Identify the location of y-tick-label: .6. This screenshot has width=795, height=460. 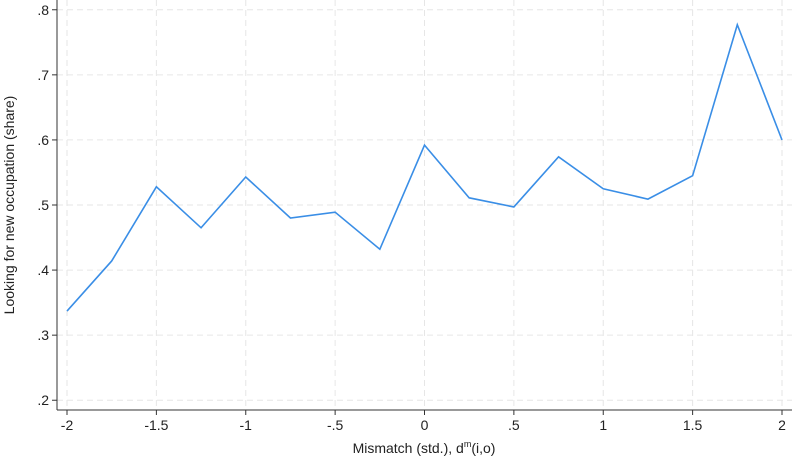
(43, 140).